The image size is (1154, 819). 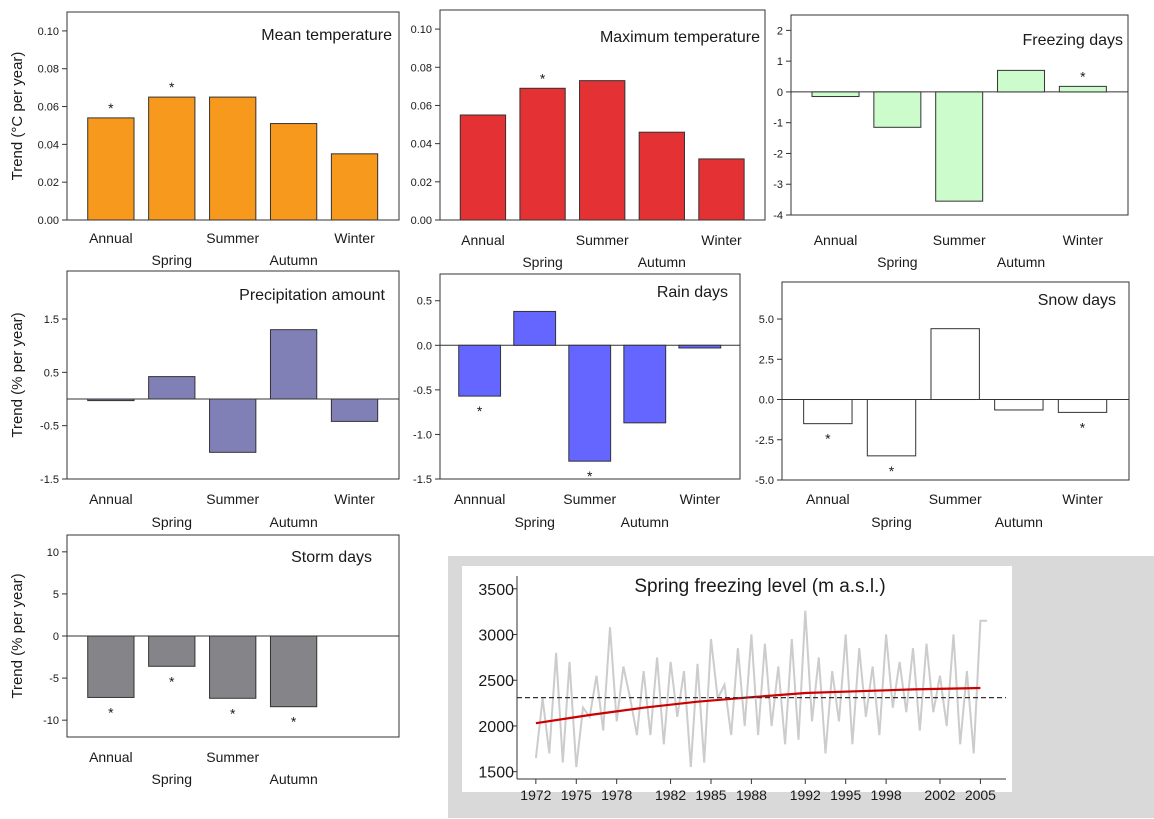 I want to click on x-tick-label: 1995, so click(x=845, y=795).